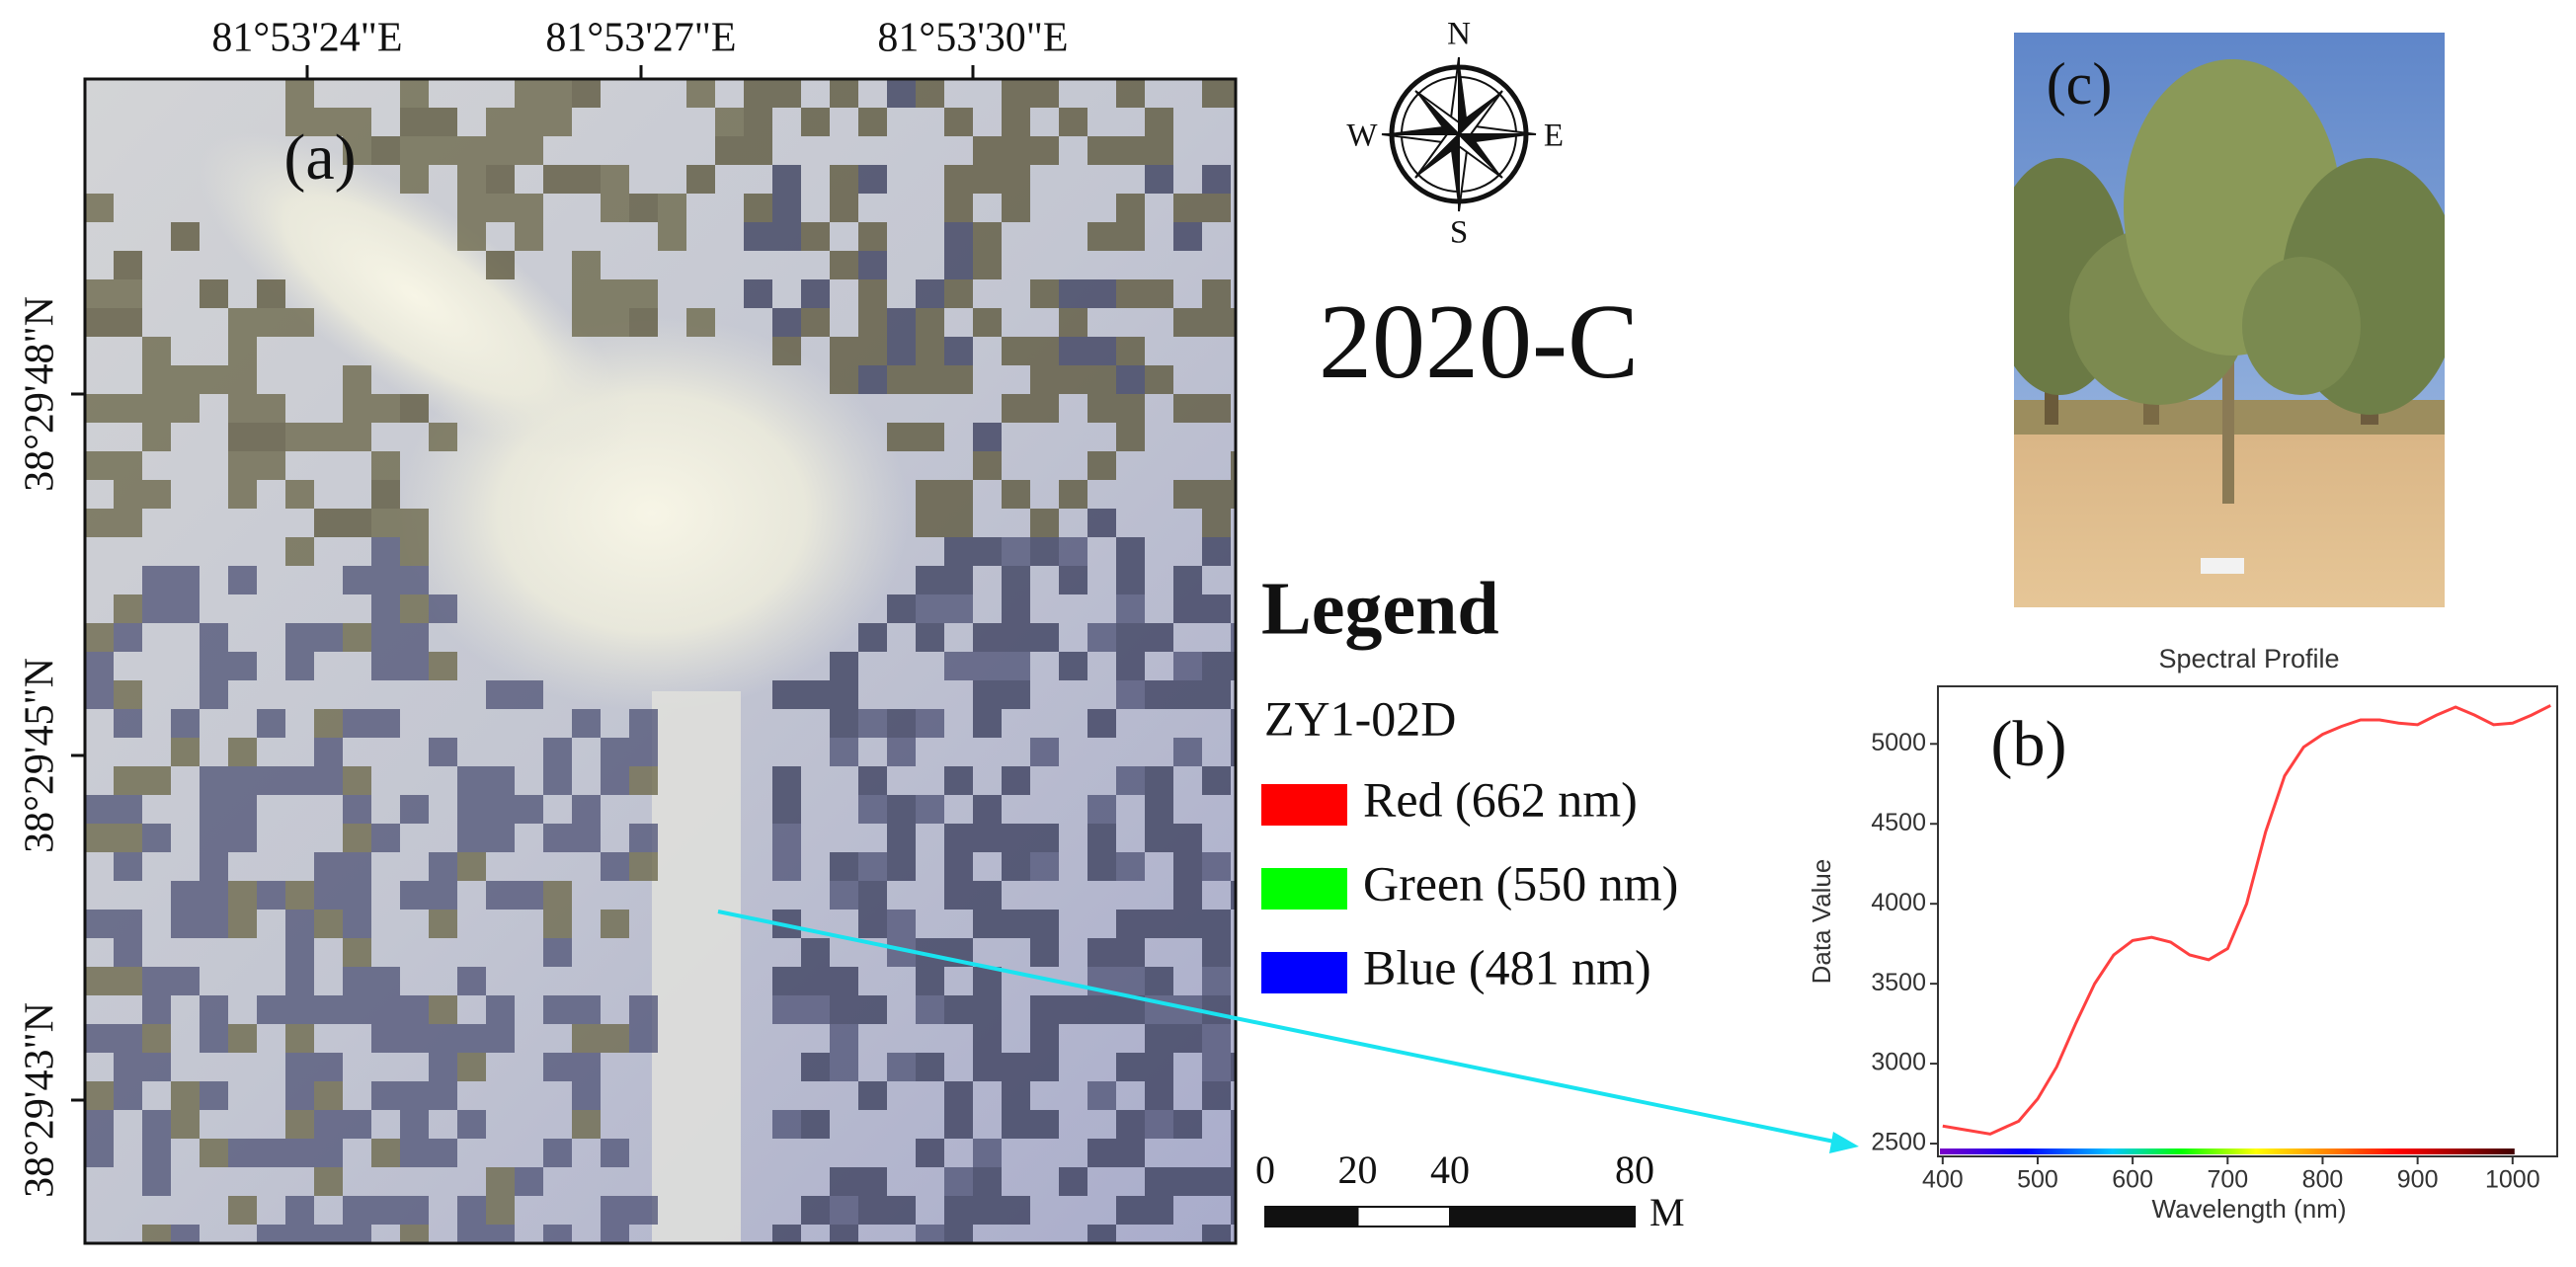  I want to click on scale-unit: M, so click(1667, 1212).